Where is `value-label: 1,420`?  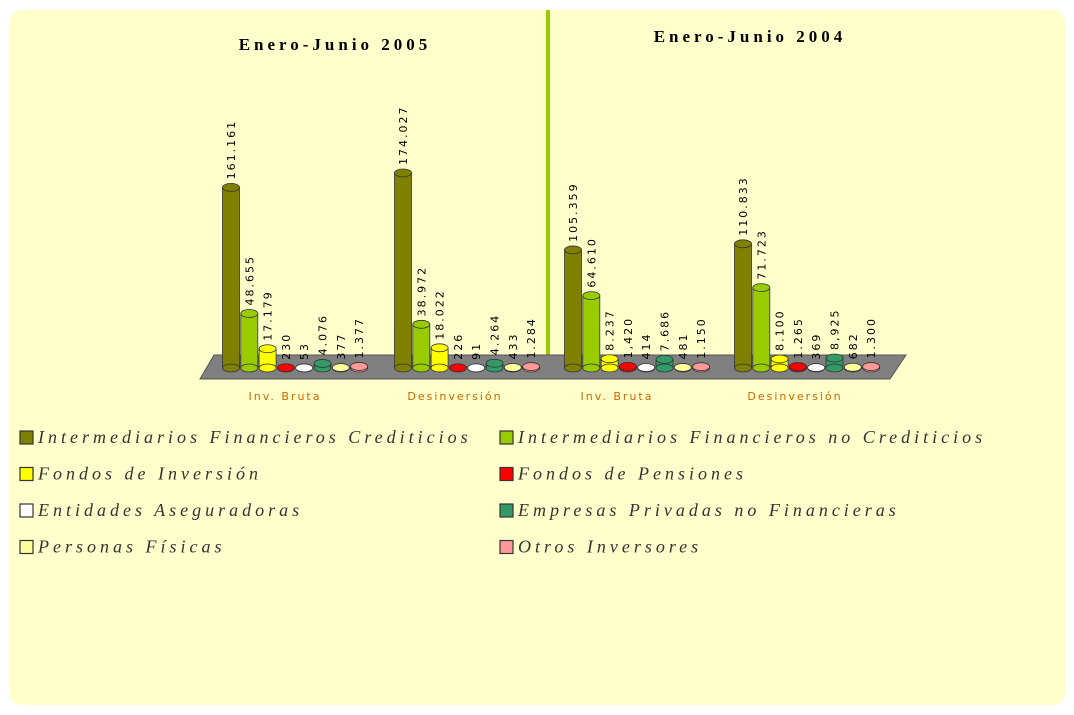 value-label: 1,420 is located at coordinates (628, 338).